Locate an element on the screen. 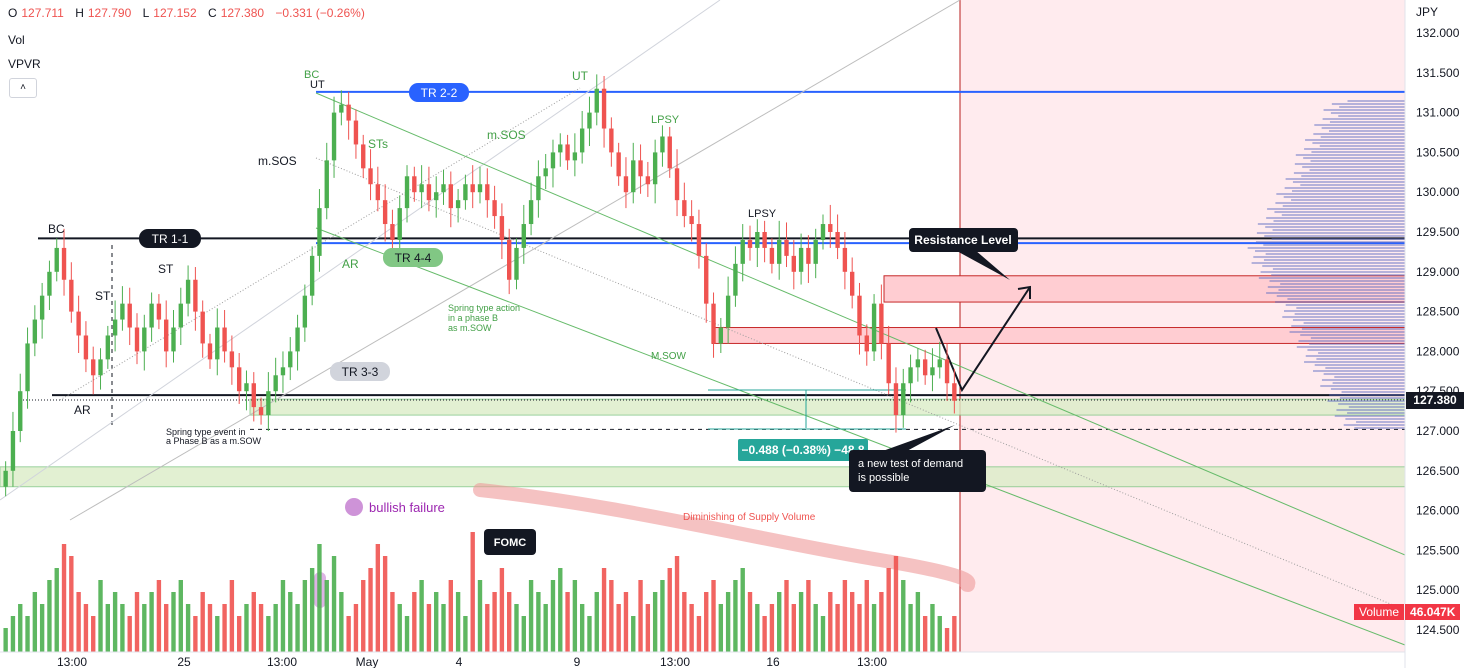  collapse-legend-button: ˄ is located at coordinates (23, 88).